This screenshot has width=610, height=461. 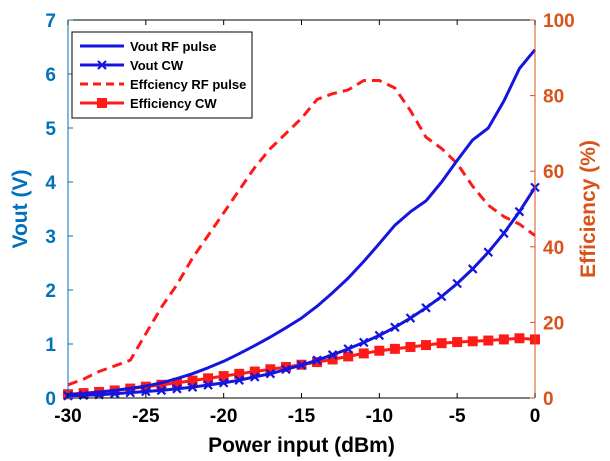 I want to click on legend-label-2: Effciency RF pulse, so click(x=188, y=84).